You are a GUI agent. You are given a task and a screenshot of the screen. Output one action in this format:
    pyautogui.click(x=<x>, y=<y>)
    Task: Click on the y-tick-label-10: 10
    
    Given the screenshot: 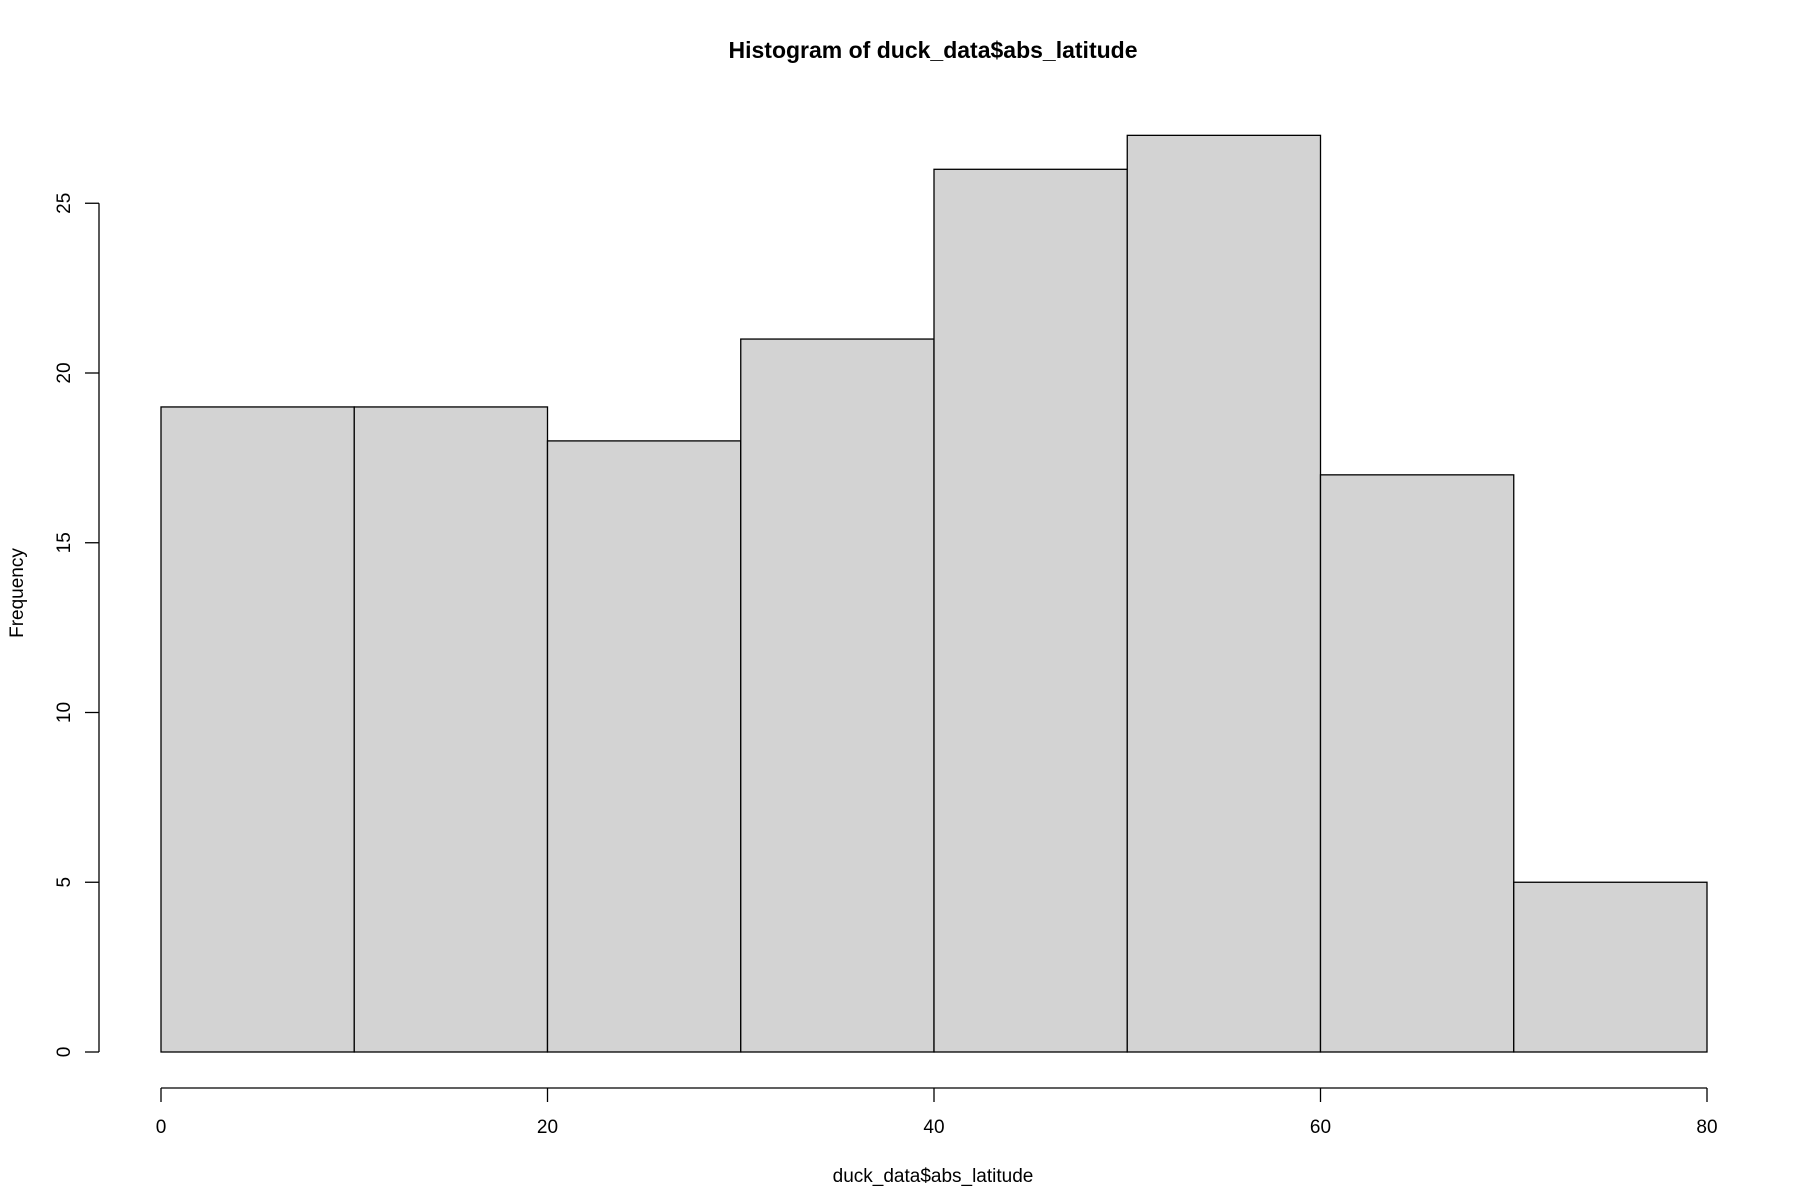 What is the action you would take?
    pyautogui.click(x=64, y=712)
    